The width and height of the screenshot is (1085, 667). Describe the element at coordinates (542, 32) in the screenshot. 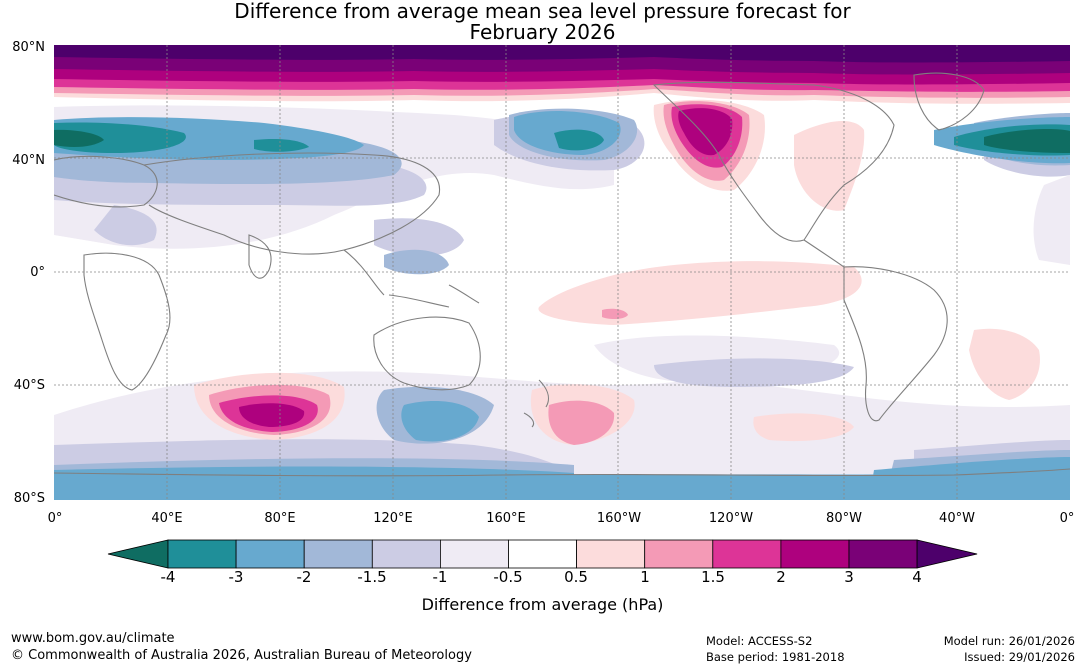

I see `chart-title-line2: February 2026` at that location.